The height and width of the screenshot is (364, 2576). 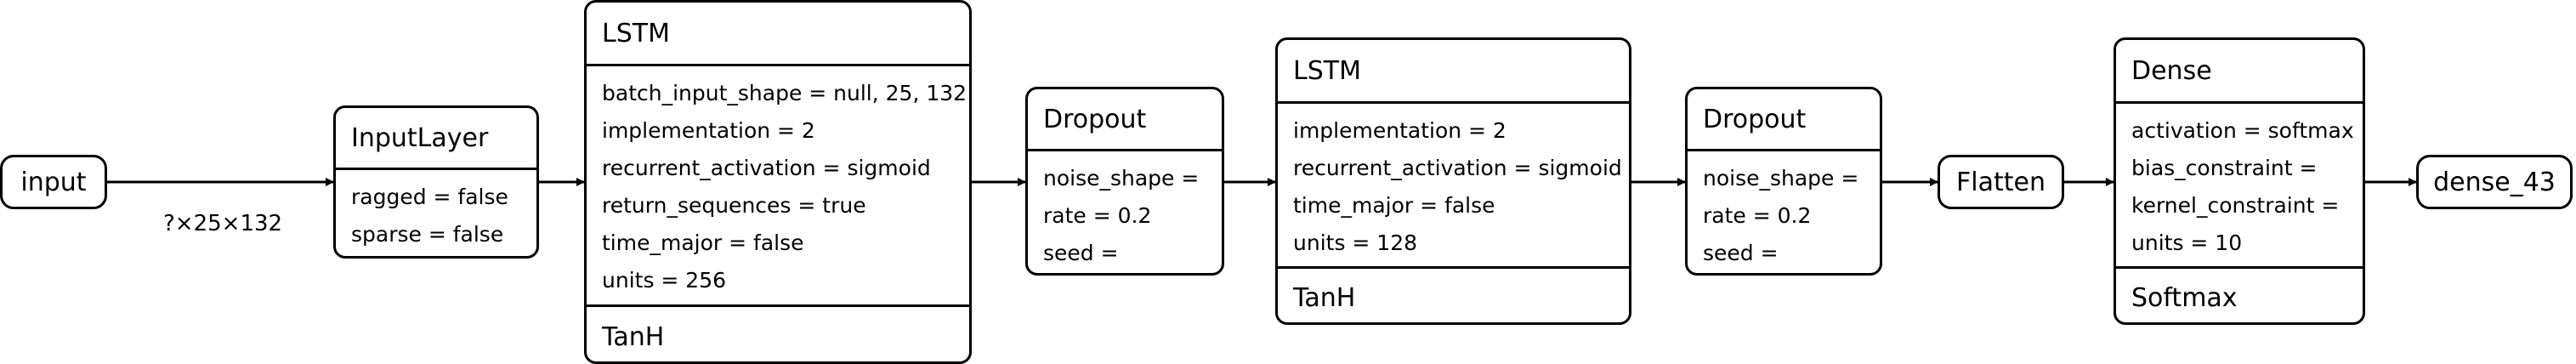 What do you see at coordinates (420, 137) in the screenshot?
I see `node-inputlayer-title: InputLayer` at bounding box center [420, 137].